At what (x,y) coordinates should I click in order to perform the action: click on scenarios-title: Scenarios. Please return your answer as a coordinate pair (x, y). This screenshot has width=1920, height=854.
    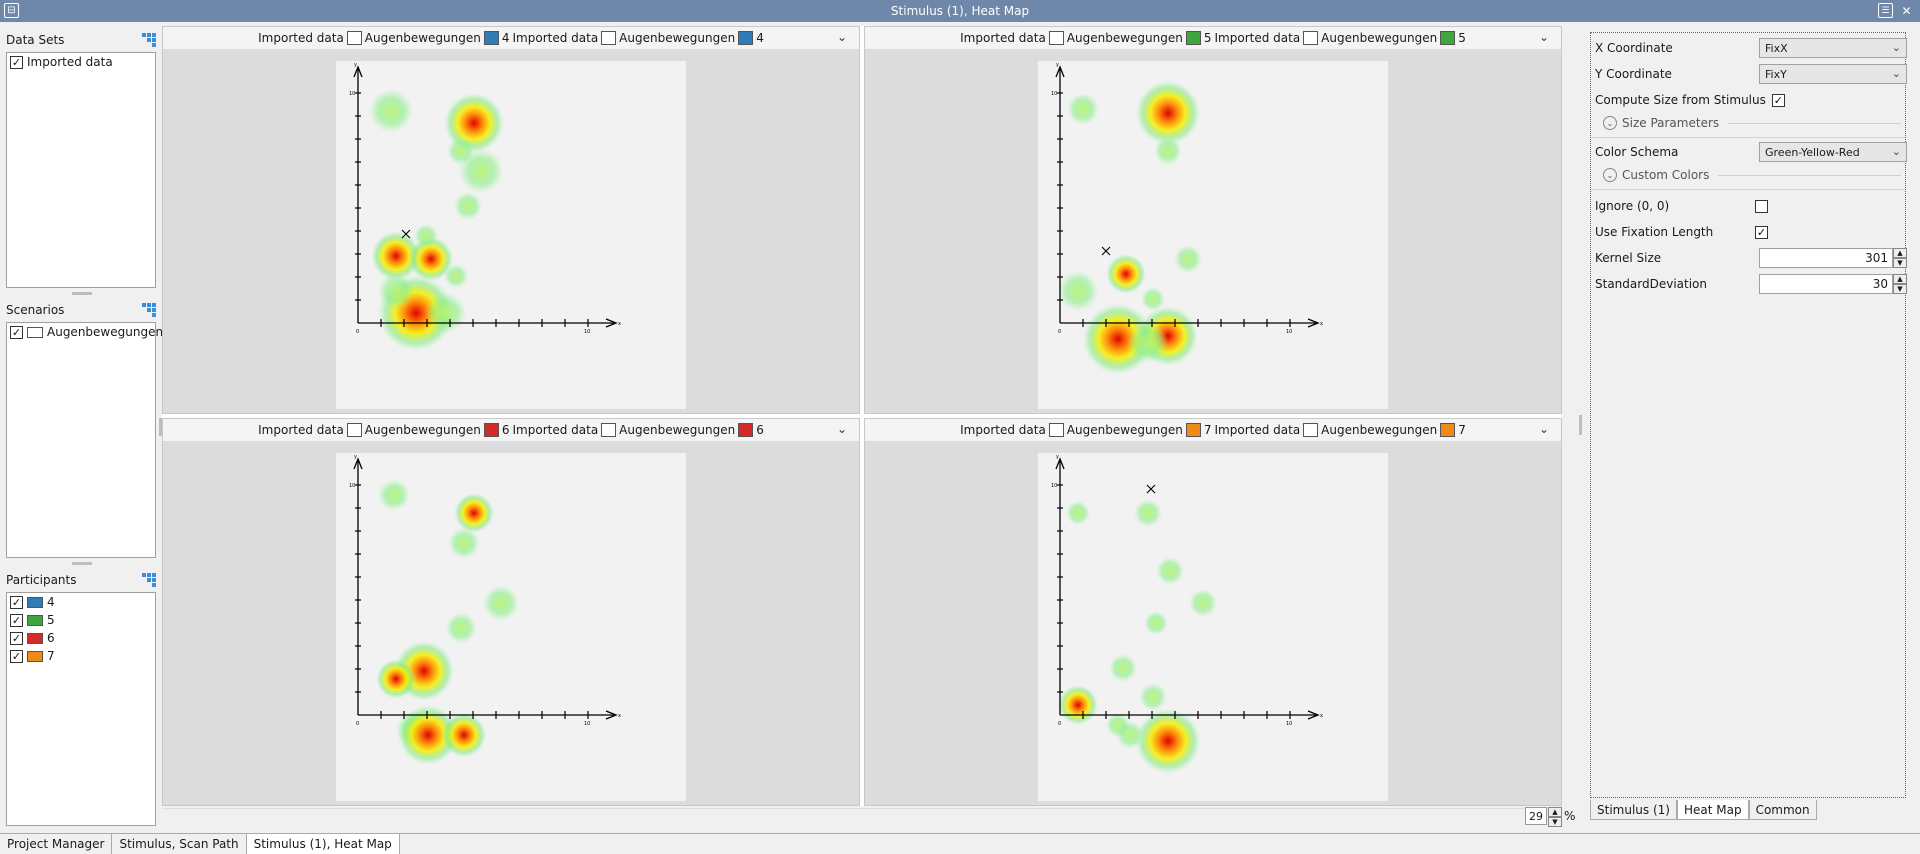
    Looking at the image, I should click on (35, 310).